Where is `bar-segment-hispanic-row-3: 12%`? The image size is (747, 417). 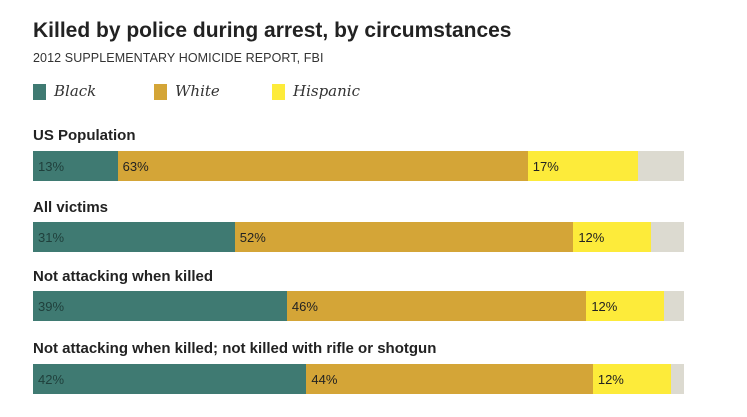 bar-segment-hispanic-row-3: 12% is located at coordinates (631, 379).